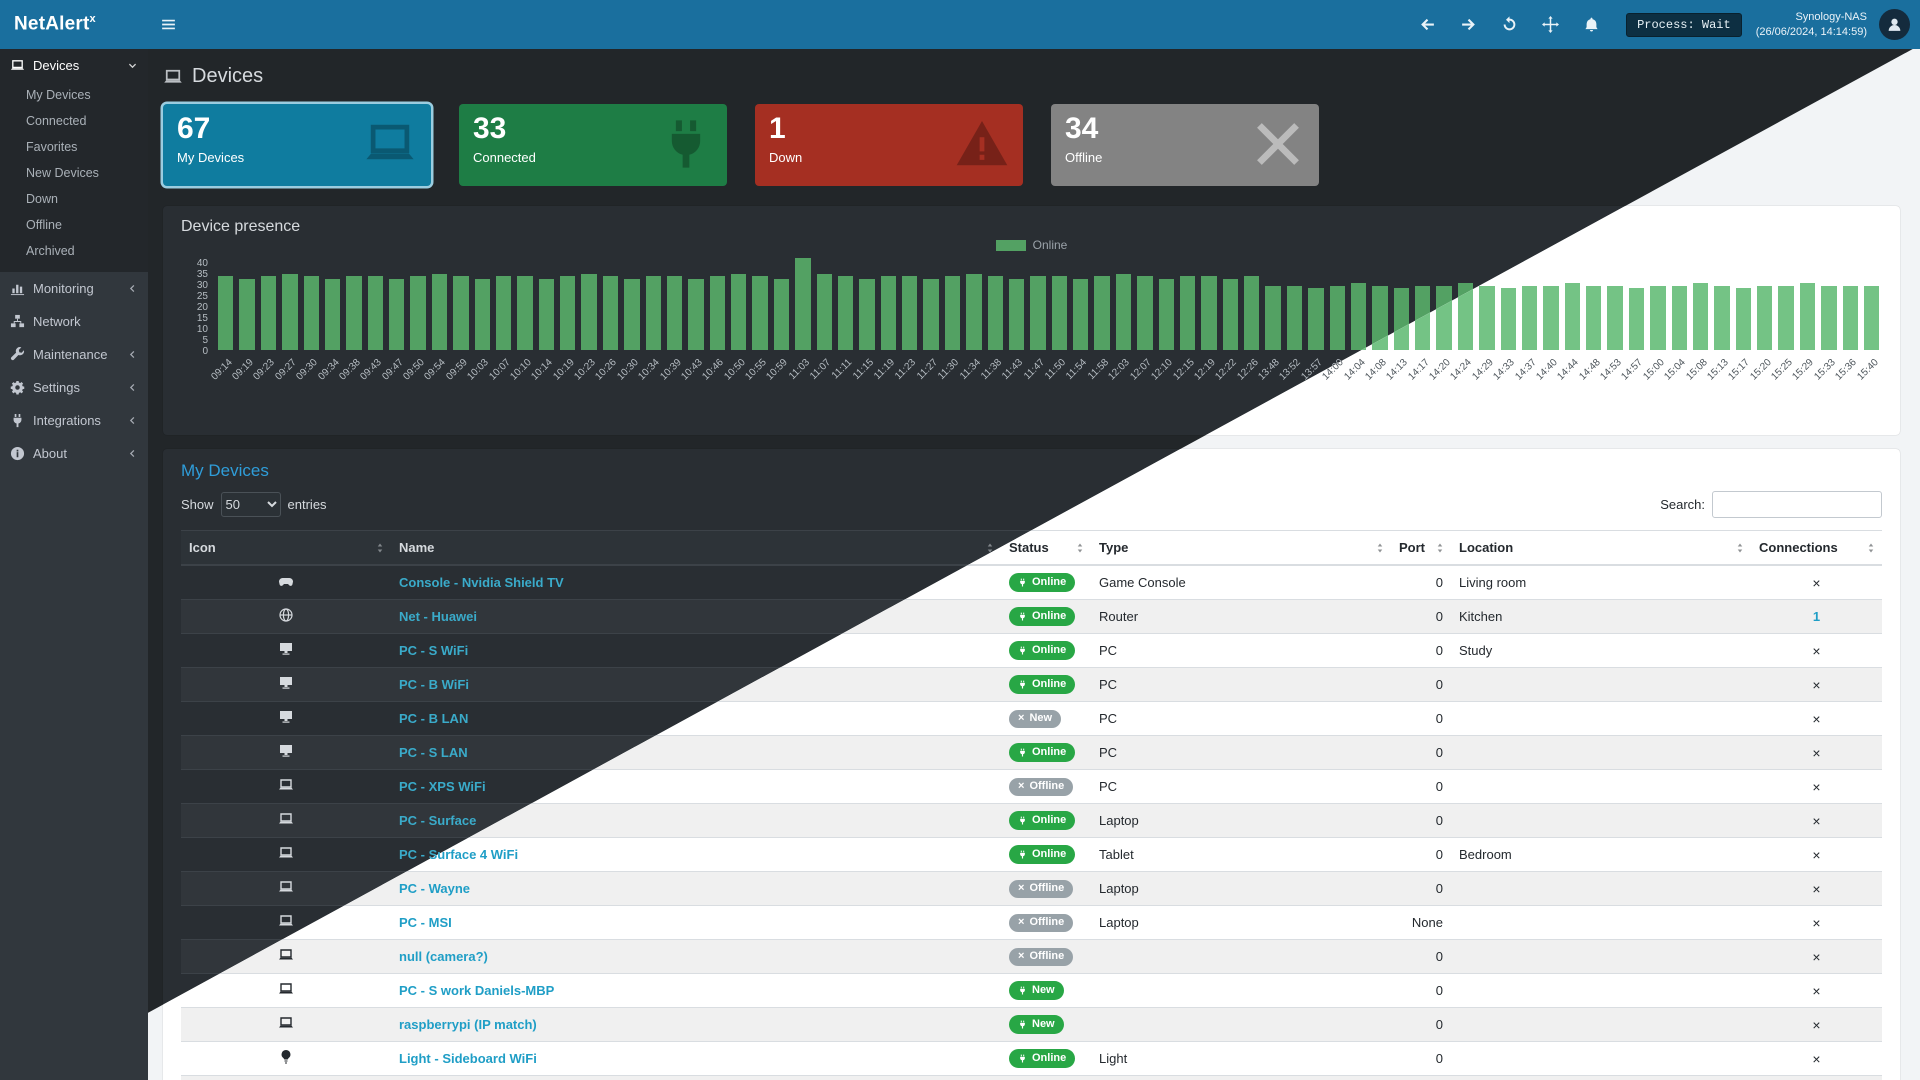  Describe the element at coordinates (42, 199) in the screenshot. I see `sidebar-subitem-down: Down` at that location.